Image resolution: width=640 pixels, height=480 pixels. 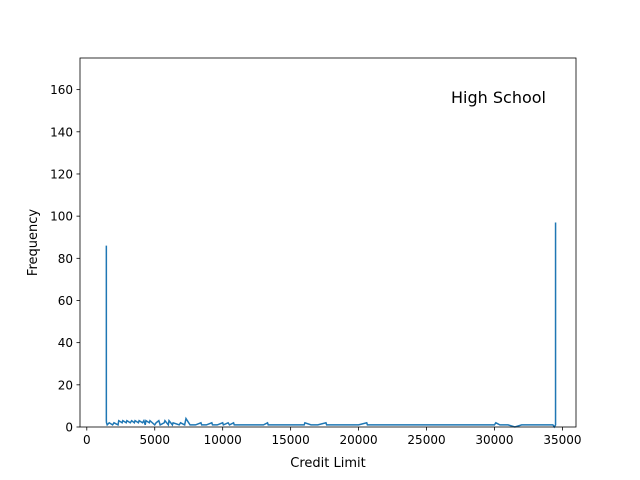 I want to click on y-tick-label: 100, so click(x=61, y=217).